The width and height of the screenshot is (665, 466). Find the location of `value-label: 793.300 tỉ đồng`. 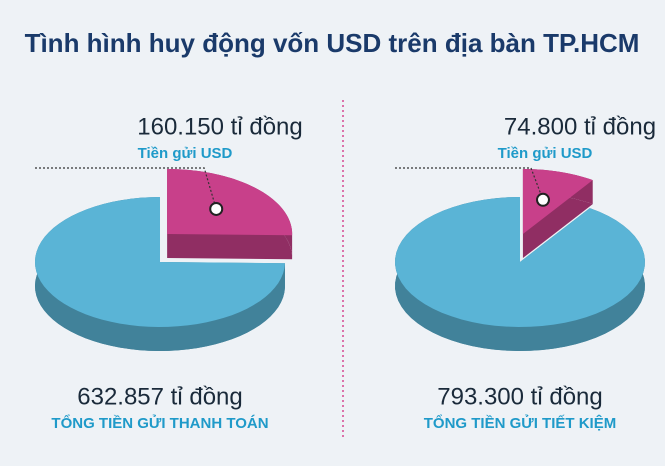

value-label: 793.300 tỉ đồng is located at coordinates (519, 396).